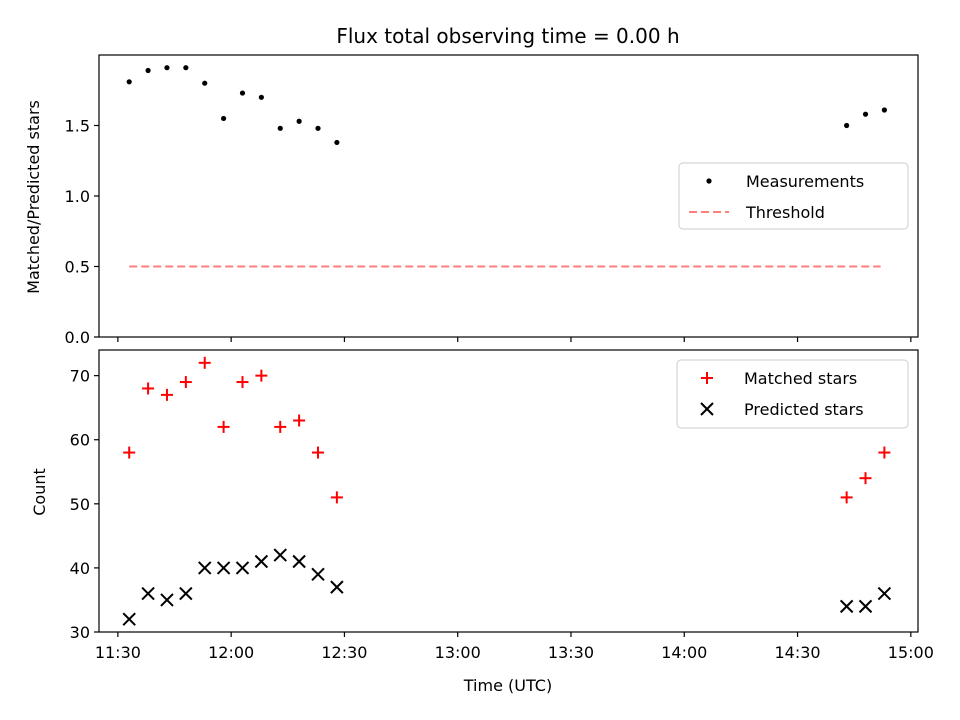 This screenshot has height=720, width=960. I want to click on legend-marker-dot, so click(709, 181).